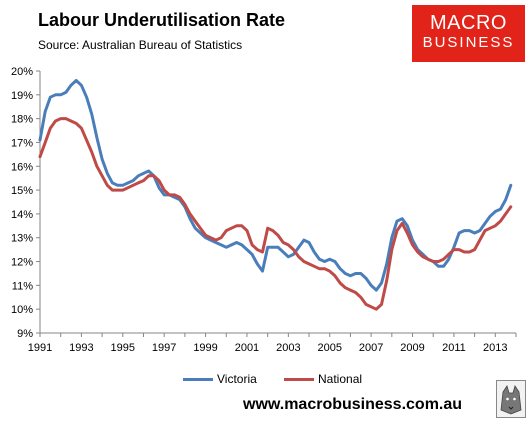 This screenshot has height=423, width=529. Describe the element at coordinates (22, 167) in the screenshot. I see `y-tick-label: 16%` at that location.